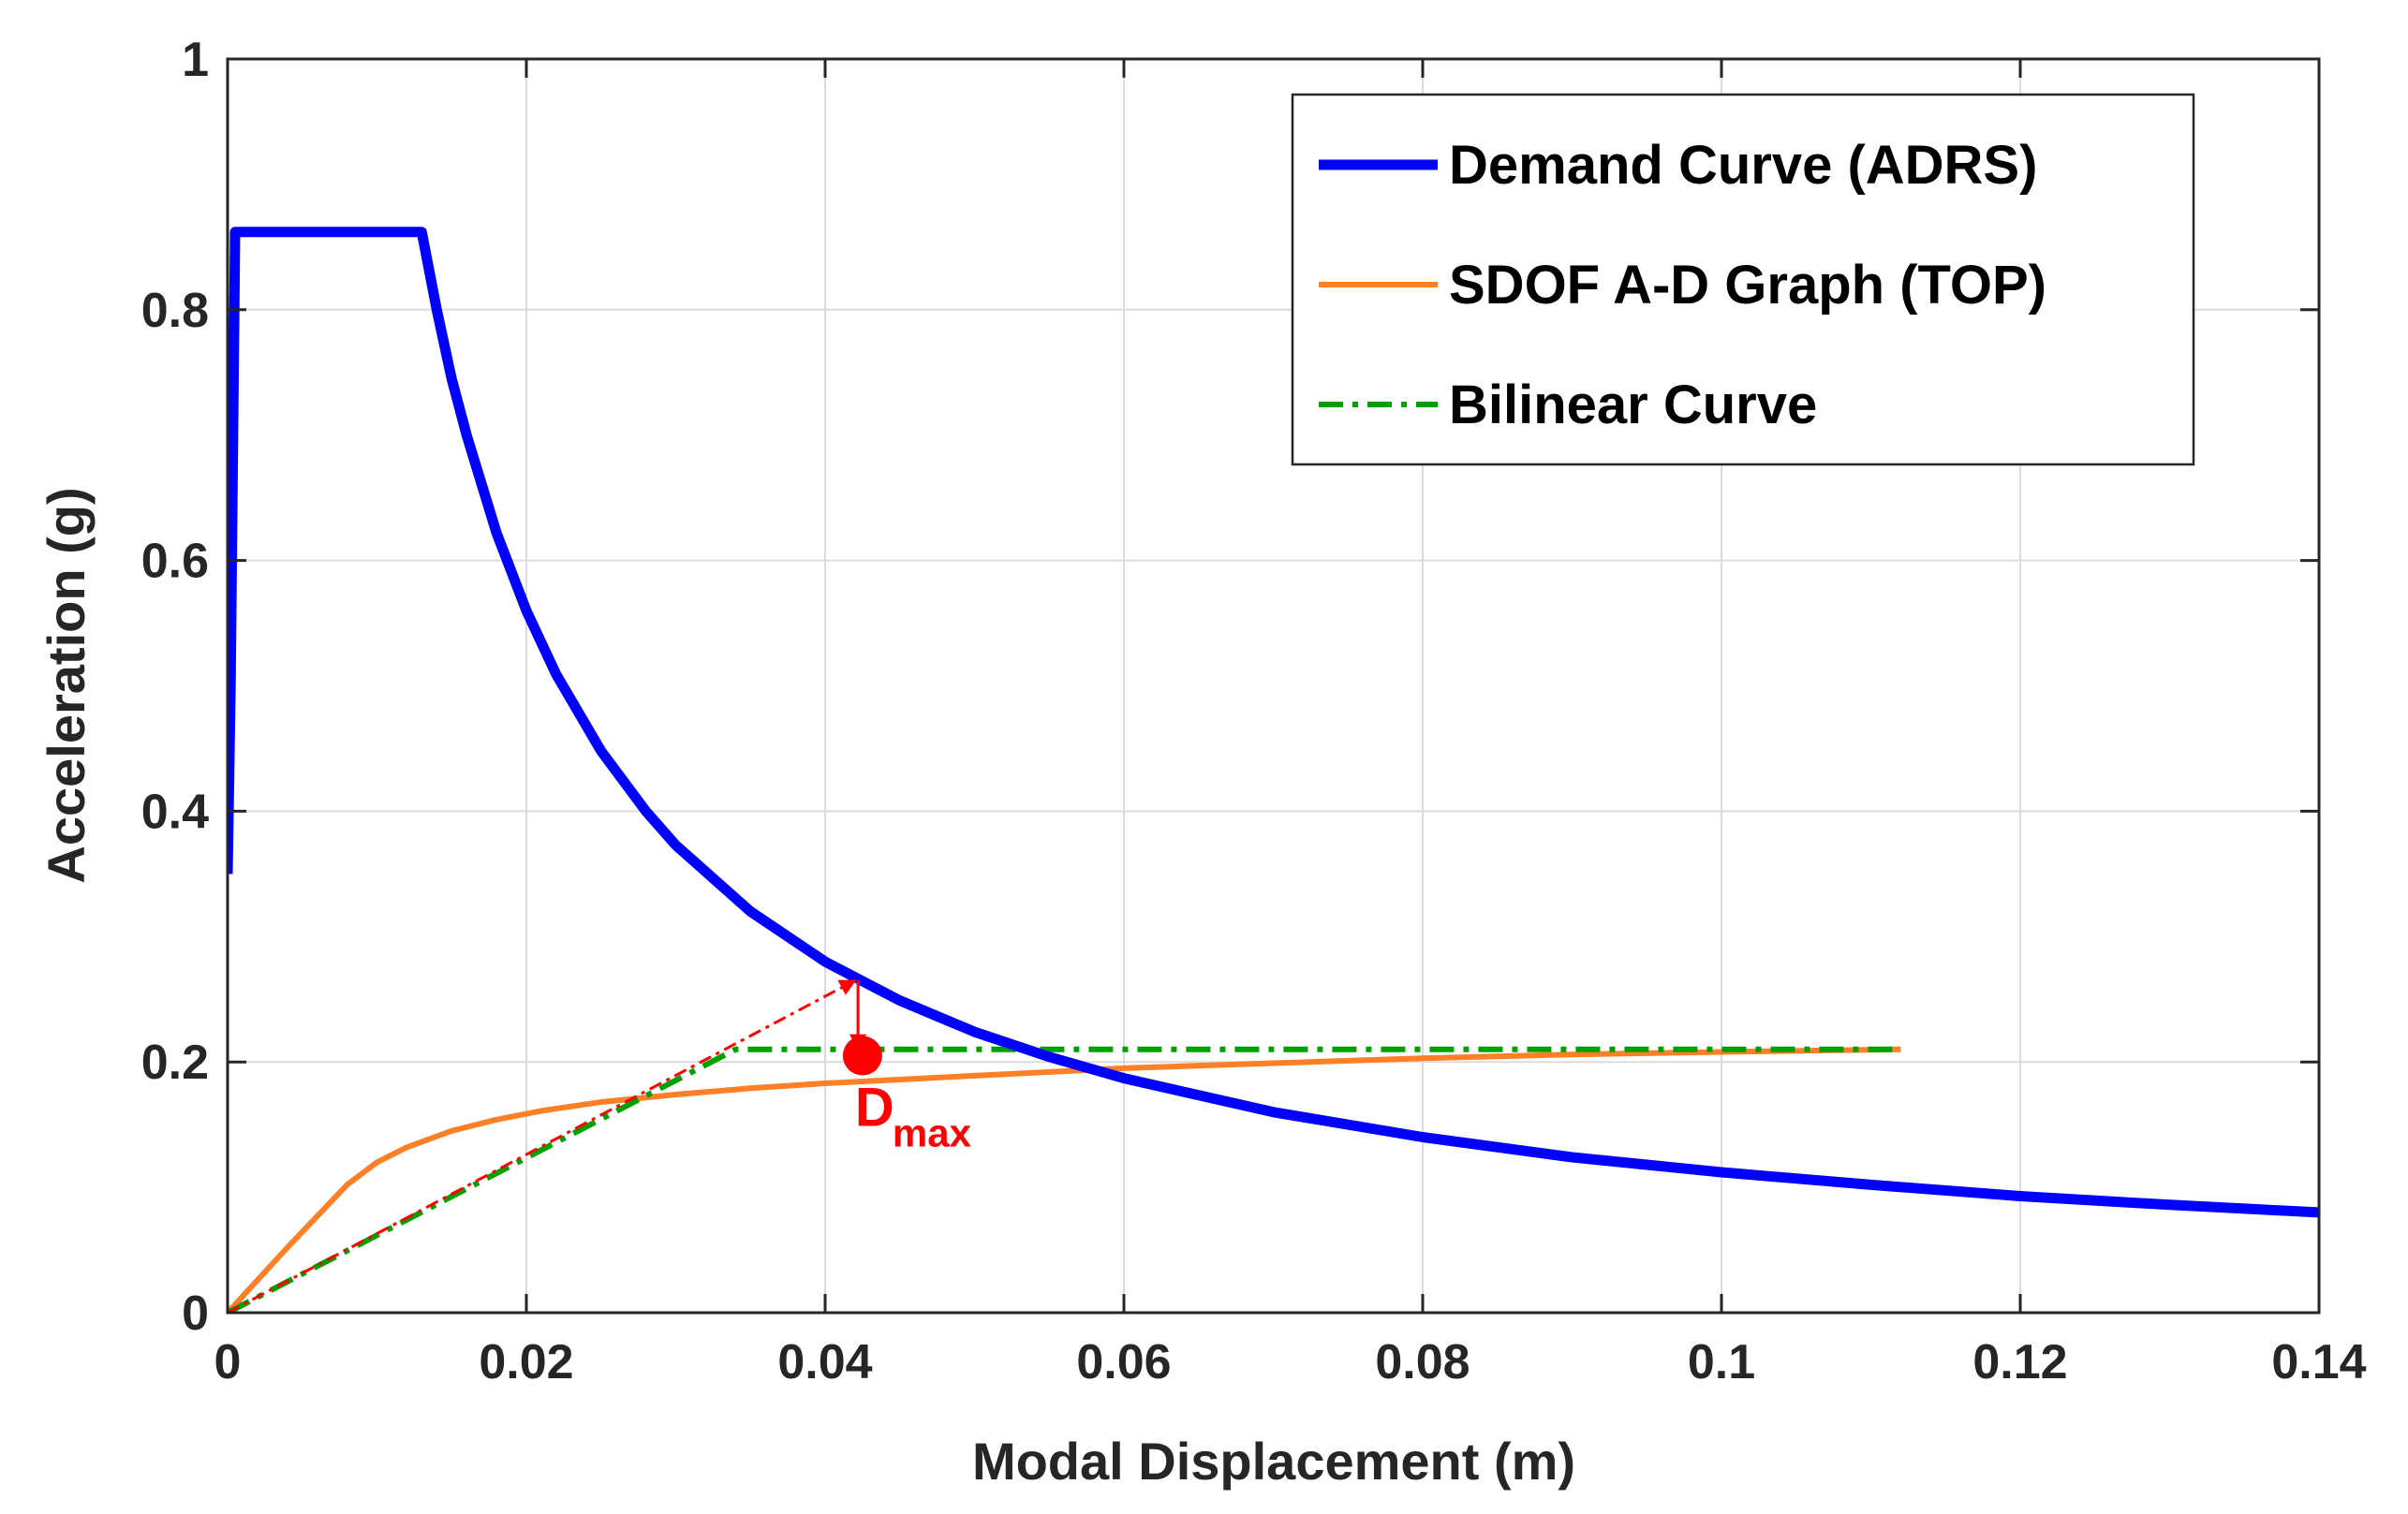 The height and width of the screenshot is (1514, 2408). Describe the element at coordinates (1422, 1362) in the screenshot. I see `x-tick-label: 0.08` at that location.